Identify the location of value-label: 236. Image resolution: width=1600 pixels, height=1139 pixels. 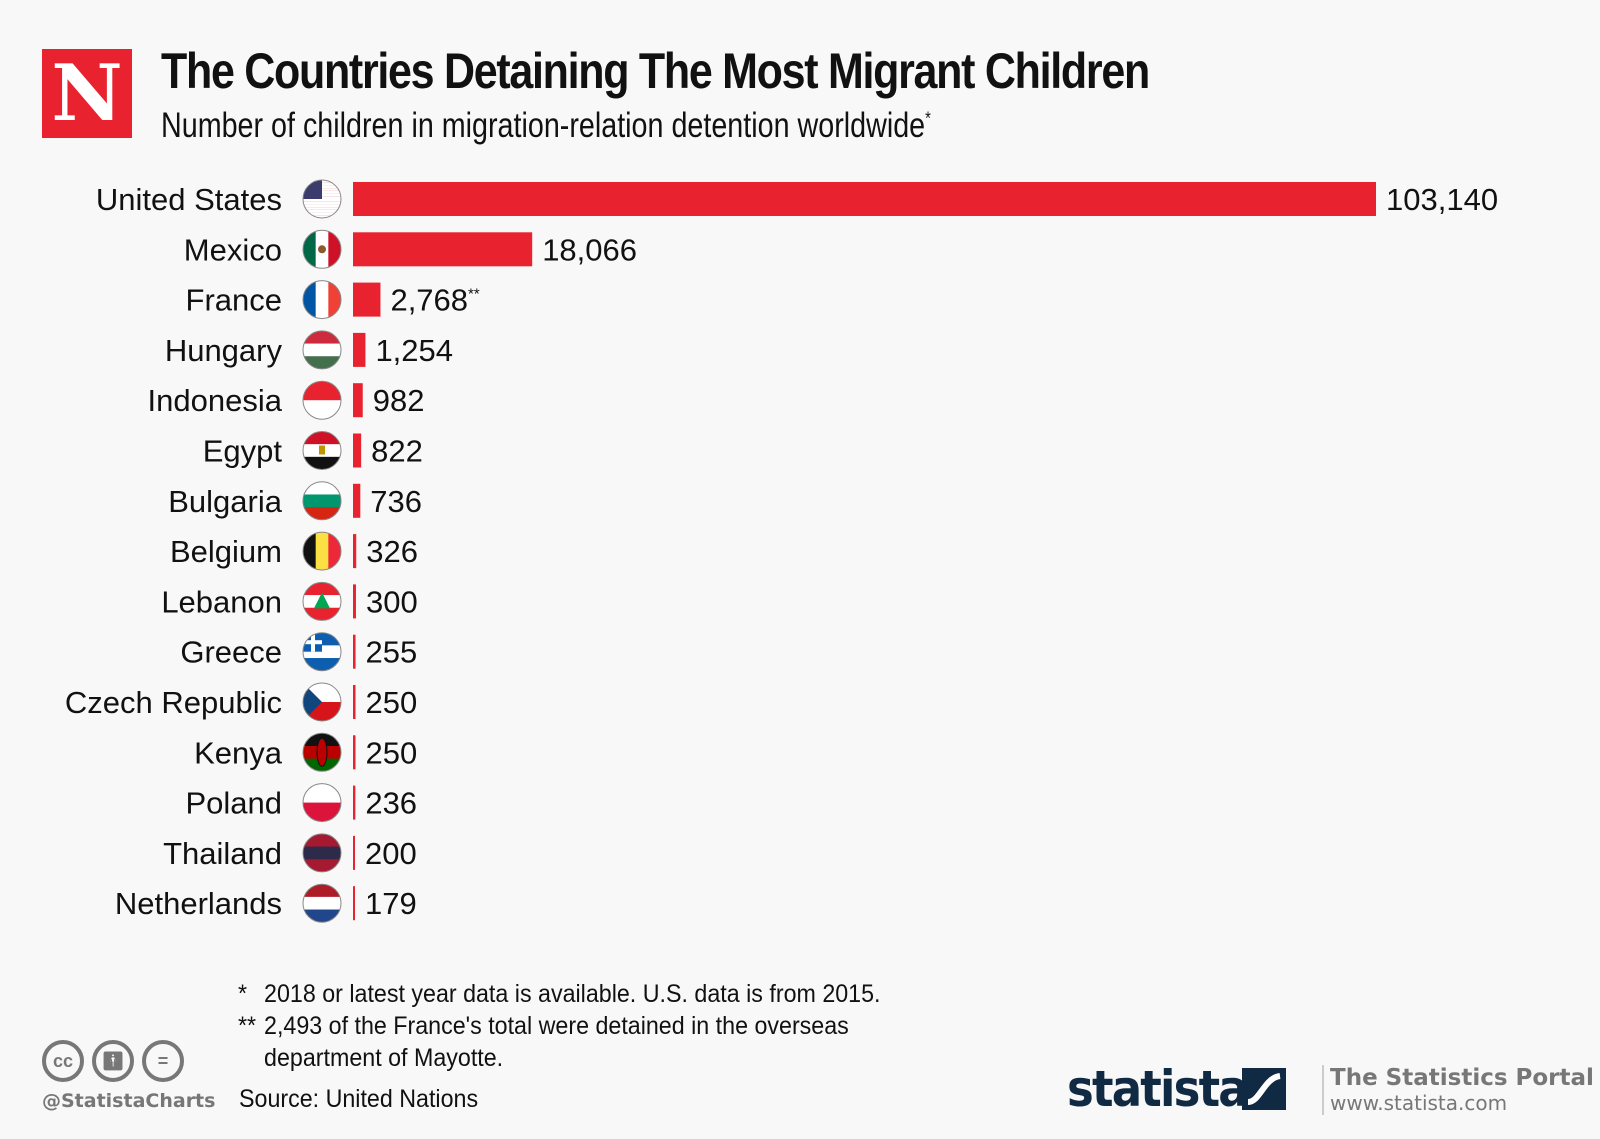
(391, 803).